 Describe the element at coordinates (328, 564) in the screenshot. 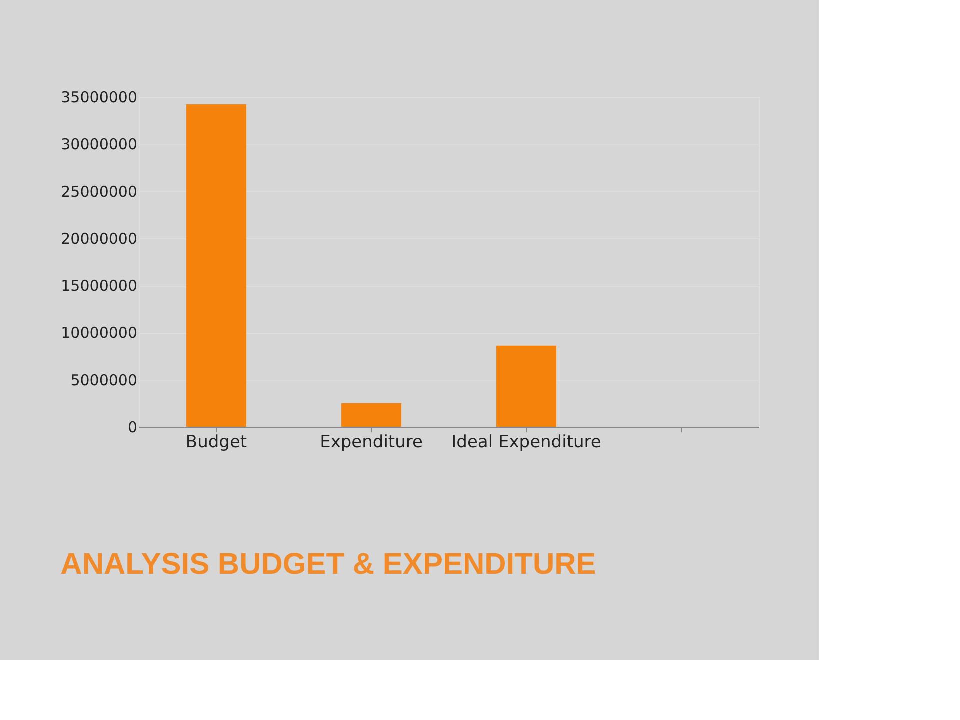

I see `text: ANALYSIS BUDGET & EXPENDITURE` at that location.